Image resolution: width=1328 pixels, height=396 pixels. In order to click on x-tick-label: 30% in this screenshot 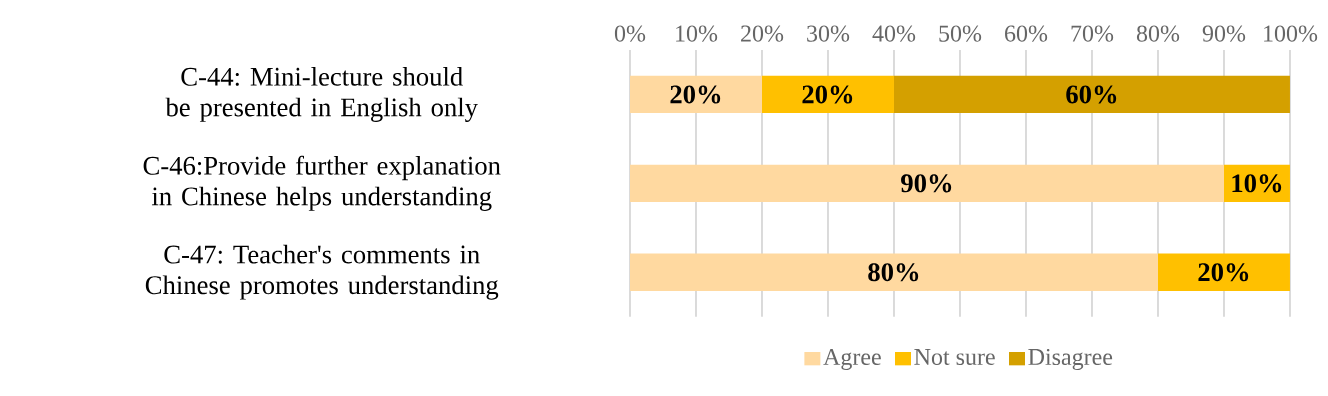, I will do `click(828, 33)`.